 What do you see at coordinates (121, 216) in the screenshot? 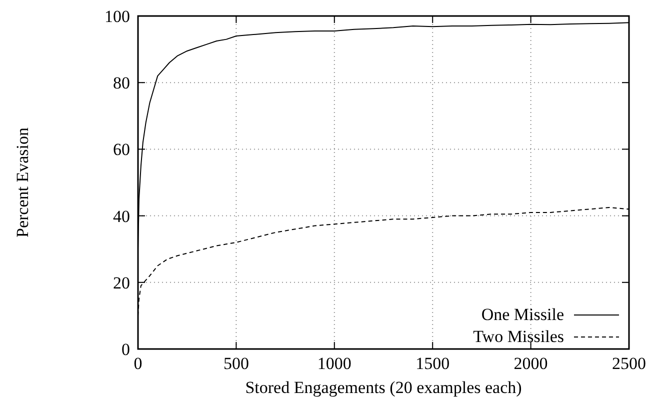
I see `y-tick-label: 40` at bounding box center [121, 216].